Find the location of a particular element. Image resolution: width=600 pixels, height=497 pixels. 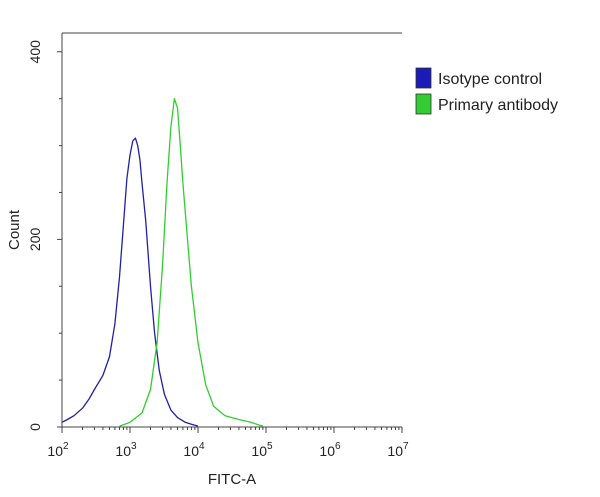

x-tick-label: 10⁵ is located at coordinates (262, 450).